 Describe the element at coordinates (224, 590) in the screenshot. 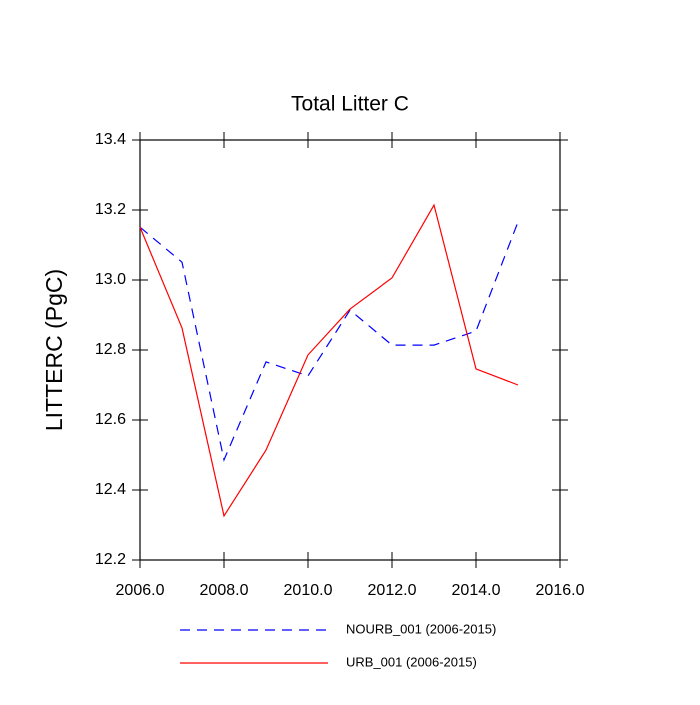

I see `x-tick-label: 2008.0` at that location.